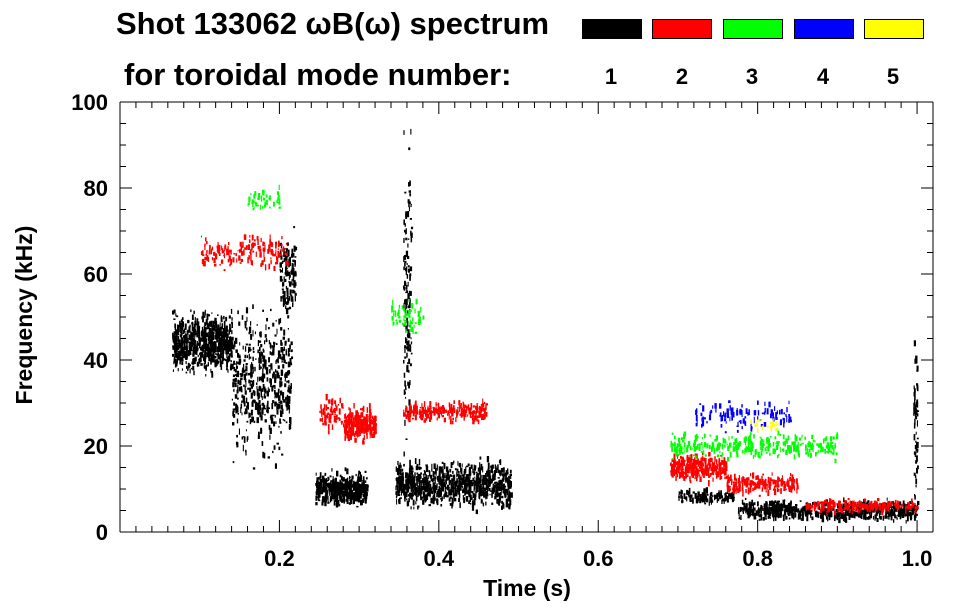 This screenshot has width=963, height=615. Describe the element at coordinates (282, 263) in the screenshot. I see `spectrum-point-n1-r2` at that location.